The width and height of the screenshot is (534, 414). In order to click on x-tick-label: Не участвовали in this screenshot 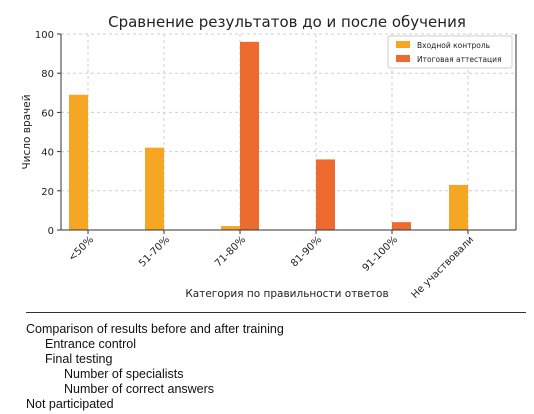, I will do `click(443, 267)`.